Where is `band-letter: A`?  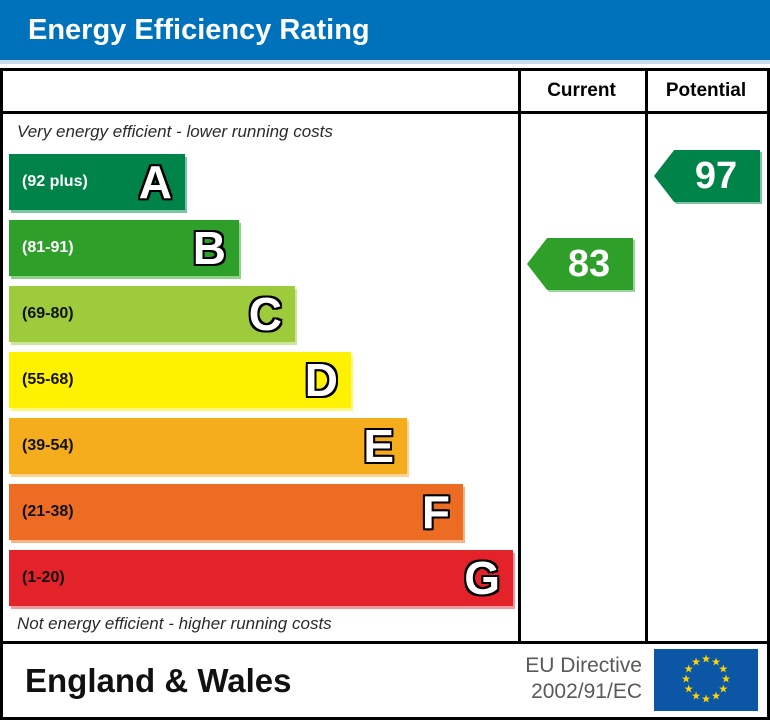
band-letter: A is located at coordinates (155, 182).